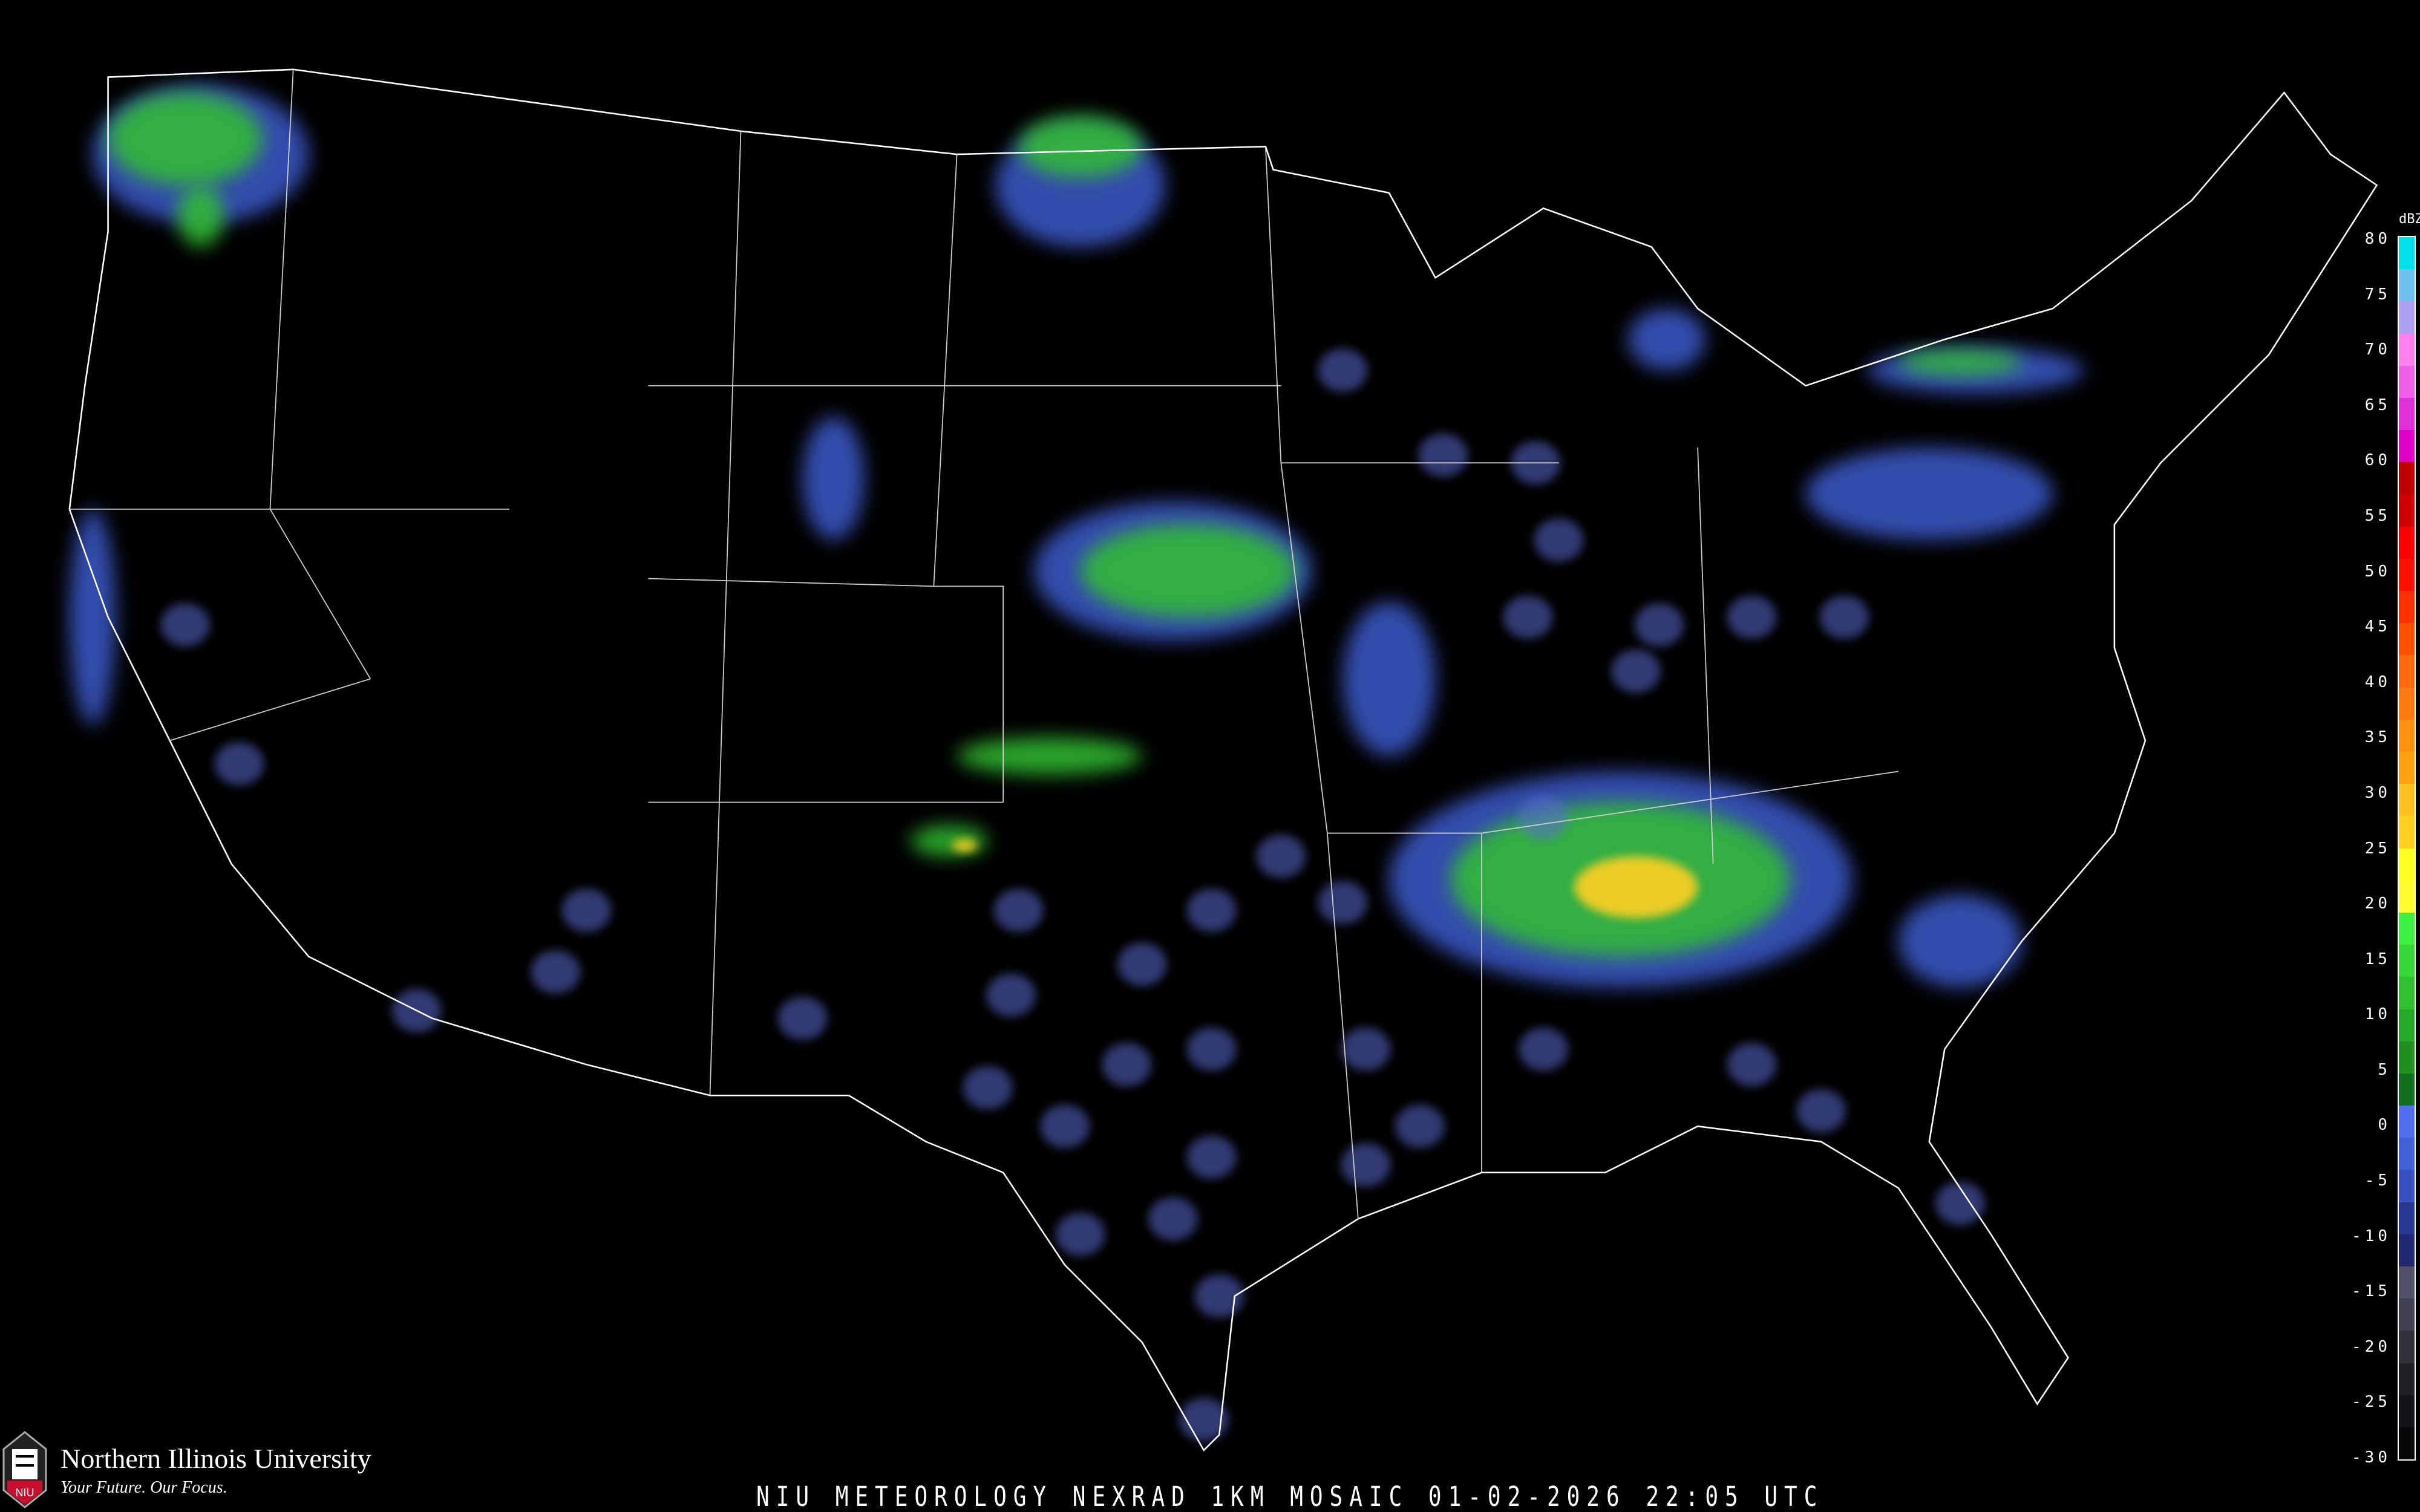  What do you see at coordinates (2377, 405) in the screenshot?
I see `legend-label: 65` at bounding box center [2377, 405].